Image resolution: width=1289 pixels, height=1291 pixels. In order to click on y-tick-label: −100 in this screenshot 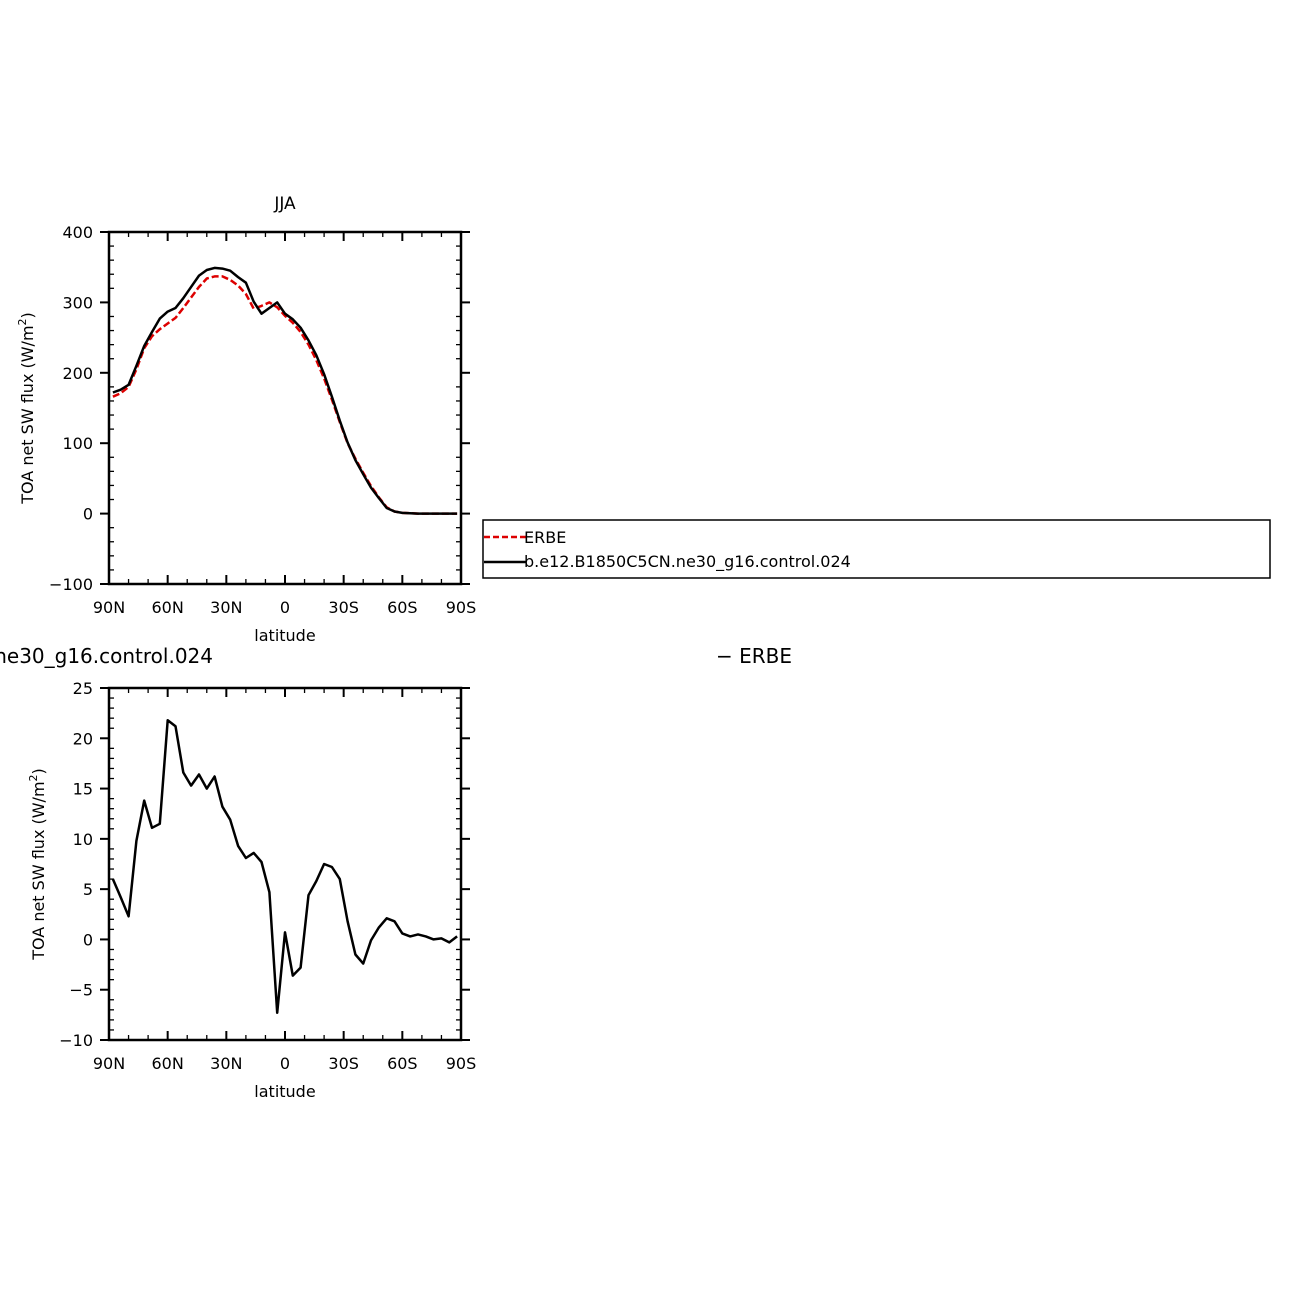, I will do `click(71, 584)`.